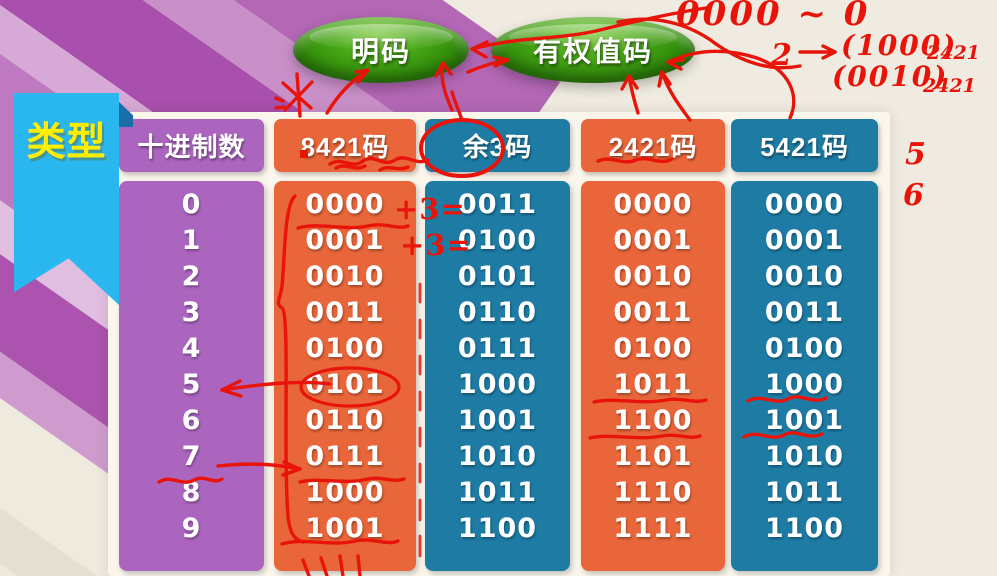 Image resolution: width=997 pixels, height=576 pixels. I want to click on note-margin-5: 5, so click(915, 154).